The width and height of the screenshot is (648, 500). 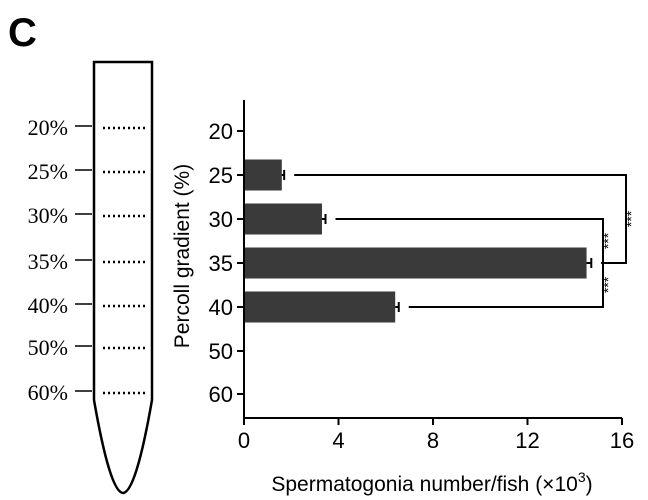 What do you see at coordinates (123, 277) in the screenshot?
I see `tube-outline` at bounding box center [123, 277].